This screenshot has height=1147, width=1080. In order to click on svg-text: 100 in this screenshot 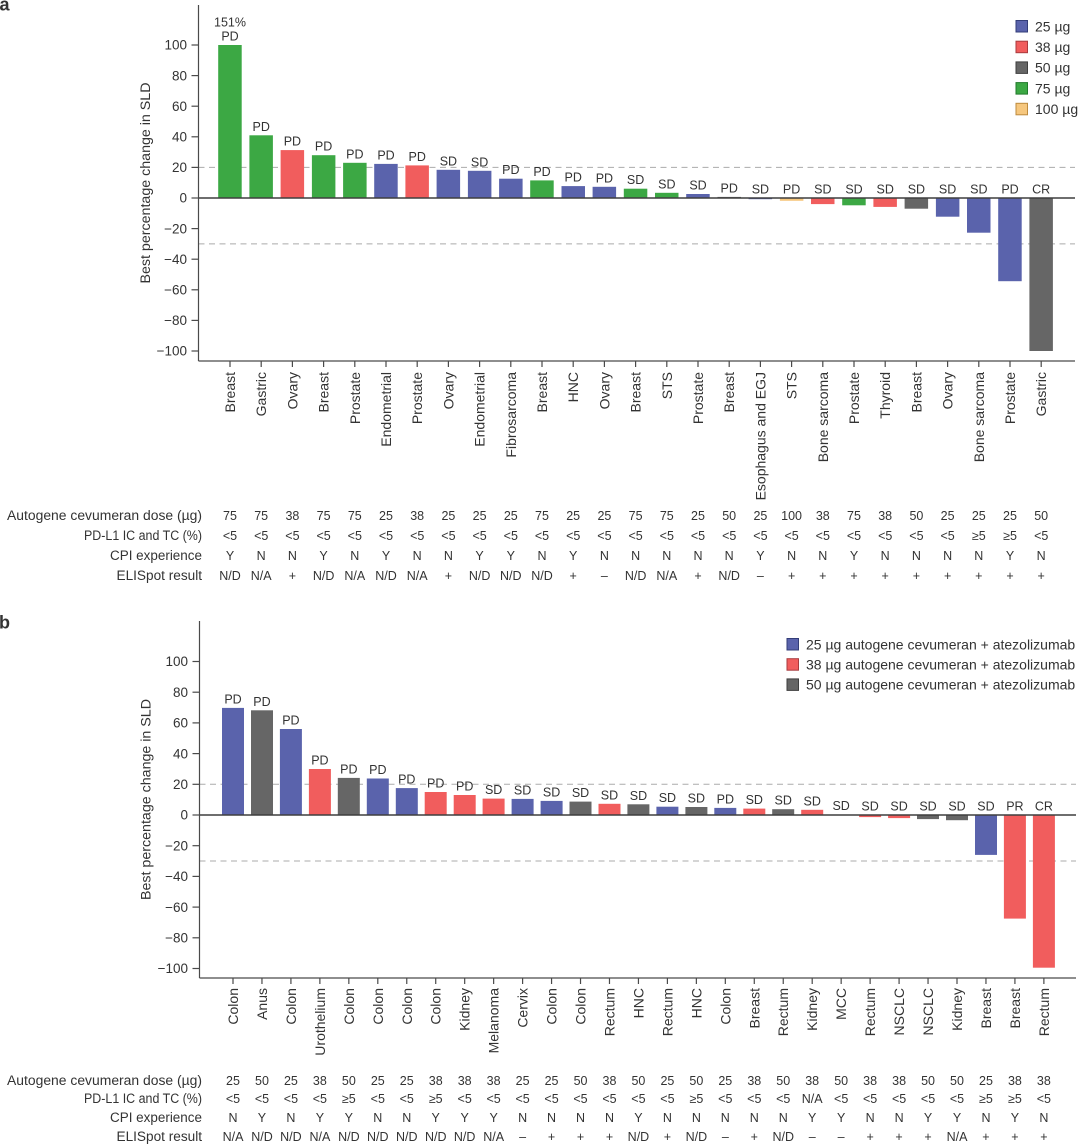, I will do `click(176, 661)`.